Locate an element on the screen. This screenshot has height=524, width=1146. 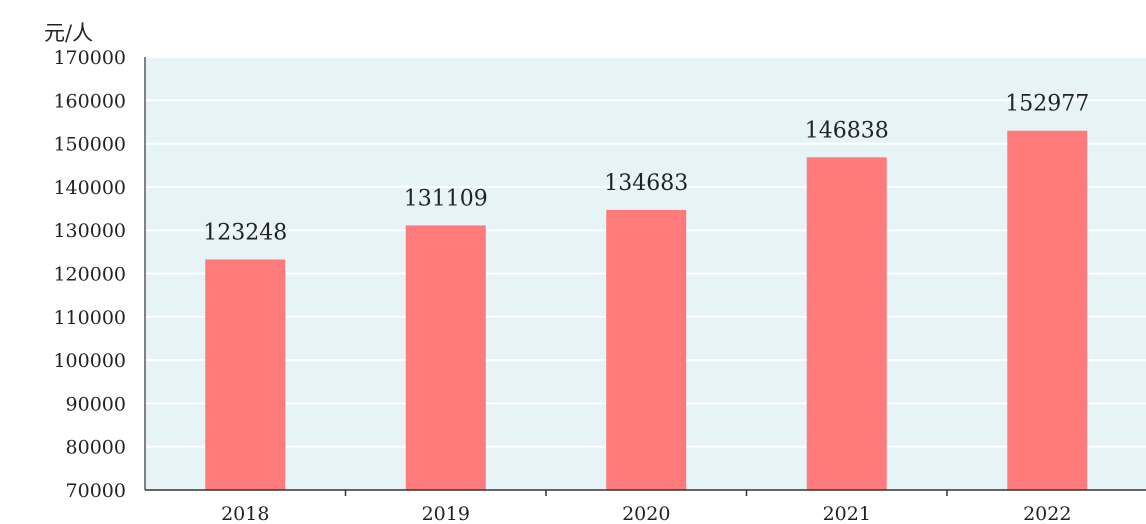
x-tick-label-2021: 2021 is located at coordinates (847, 513).